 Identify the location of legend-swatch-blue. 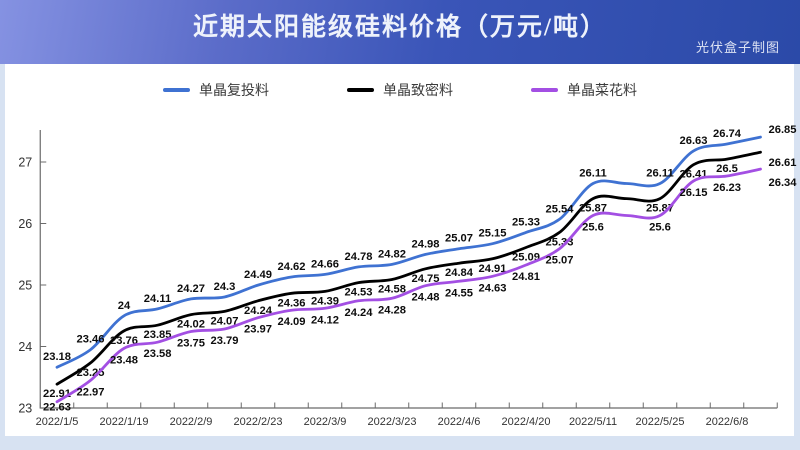
(176, 90).